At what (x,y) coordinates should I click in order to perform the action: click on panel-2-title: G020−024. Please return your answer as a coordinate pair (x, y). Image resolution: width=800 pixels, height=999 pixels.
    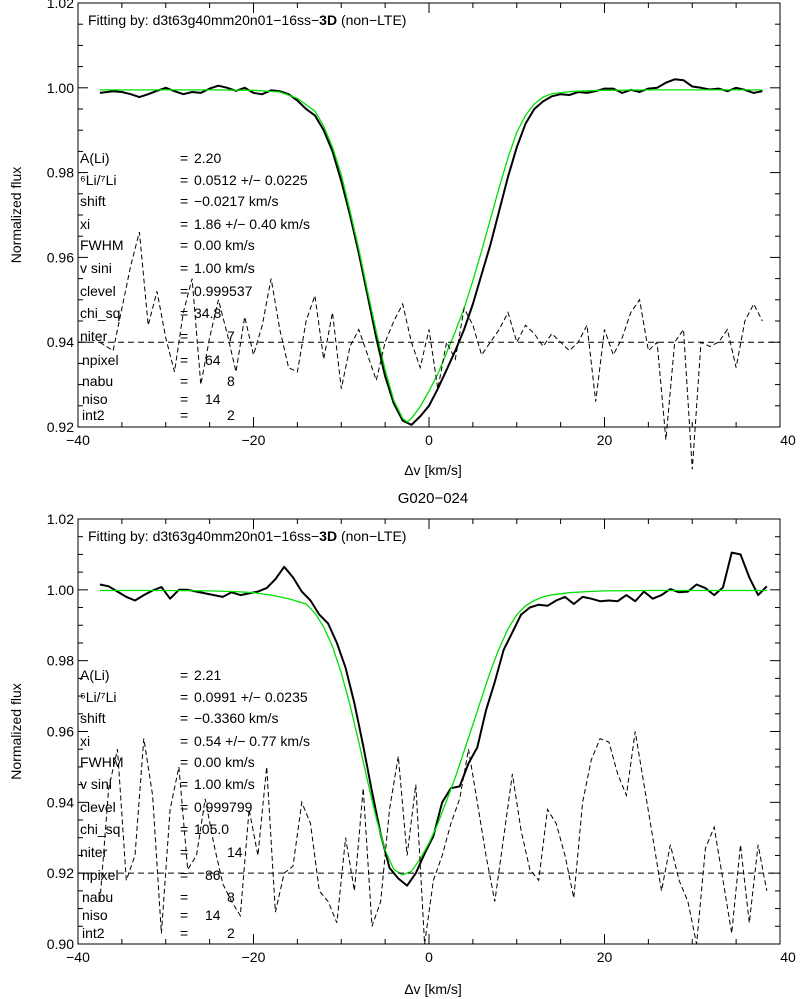
    Looking at the image, I should click on (433, 498).